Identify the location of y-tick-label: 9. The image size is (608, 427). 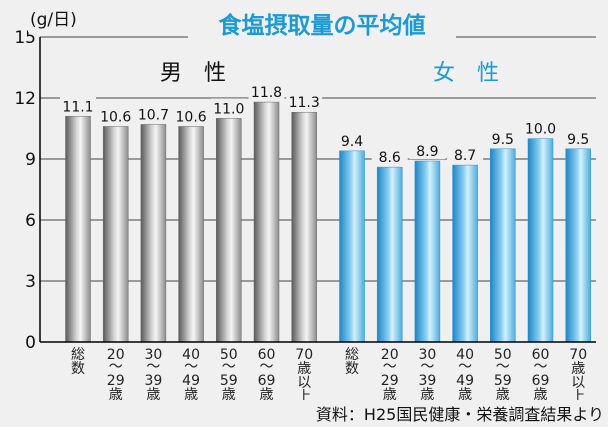
(30, 160).